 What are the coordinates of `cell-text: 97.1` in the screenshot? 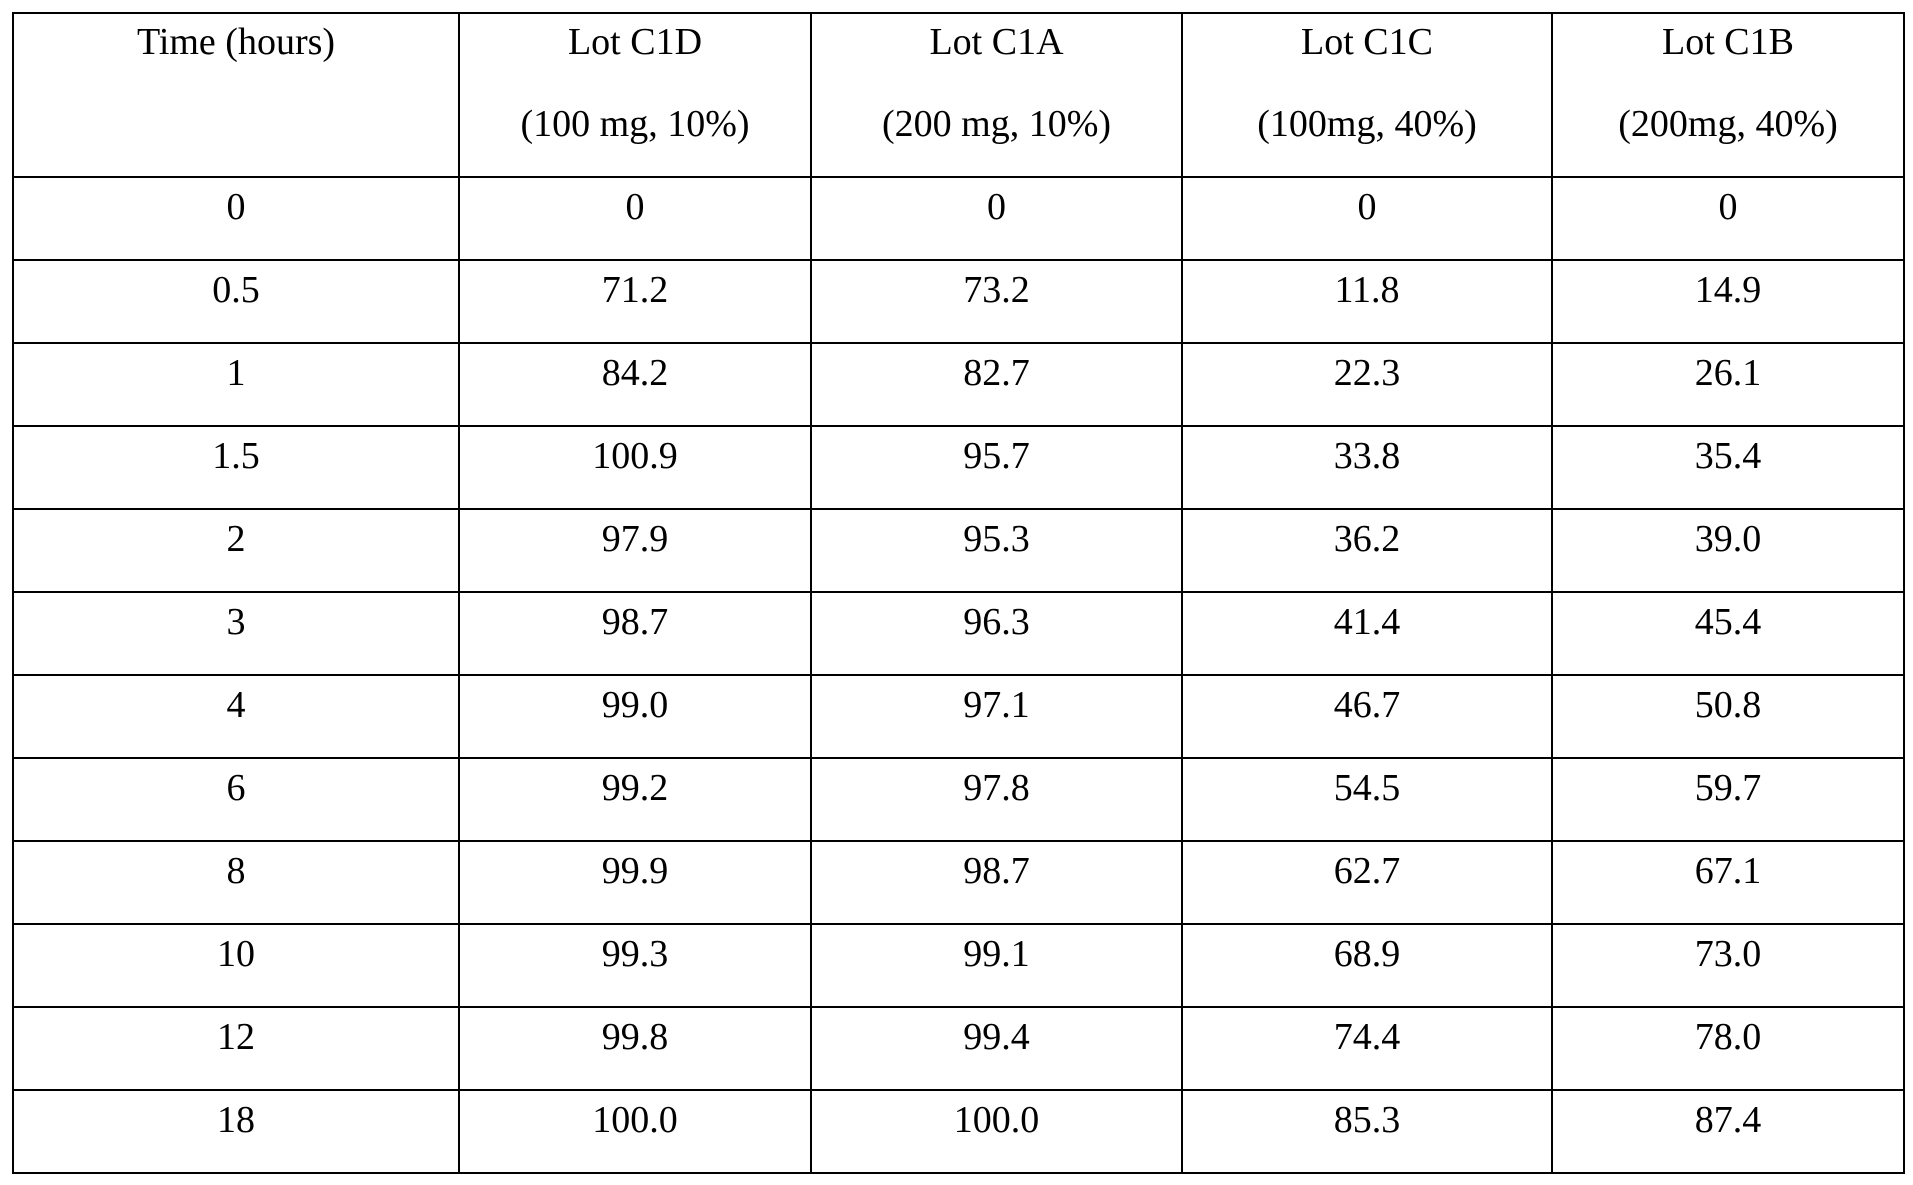 It's located at (996, 705).